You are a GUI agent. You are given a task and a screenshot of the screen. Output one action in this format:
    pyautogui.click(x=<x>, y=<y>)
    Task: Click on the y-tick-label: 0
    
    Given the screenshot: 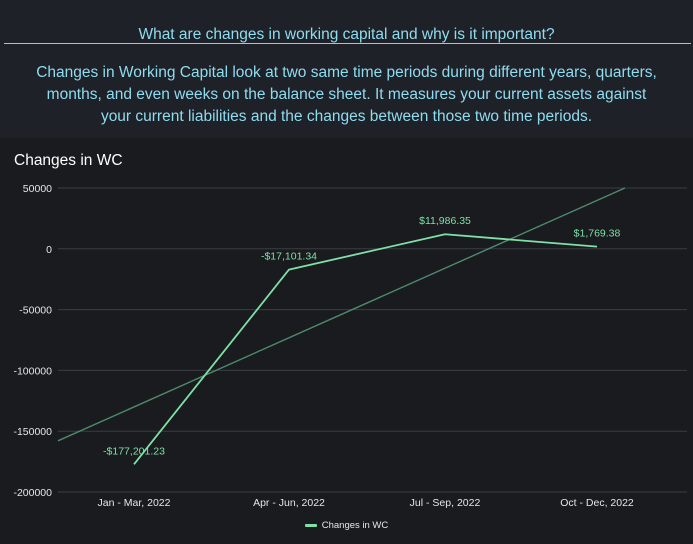 What is the action you would take?
    pyautogui.click(x=49, y=250)
    